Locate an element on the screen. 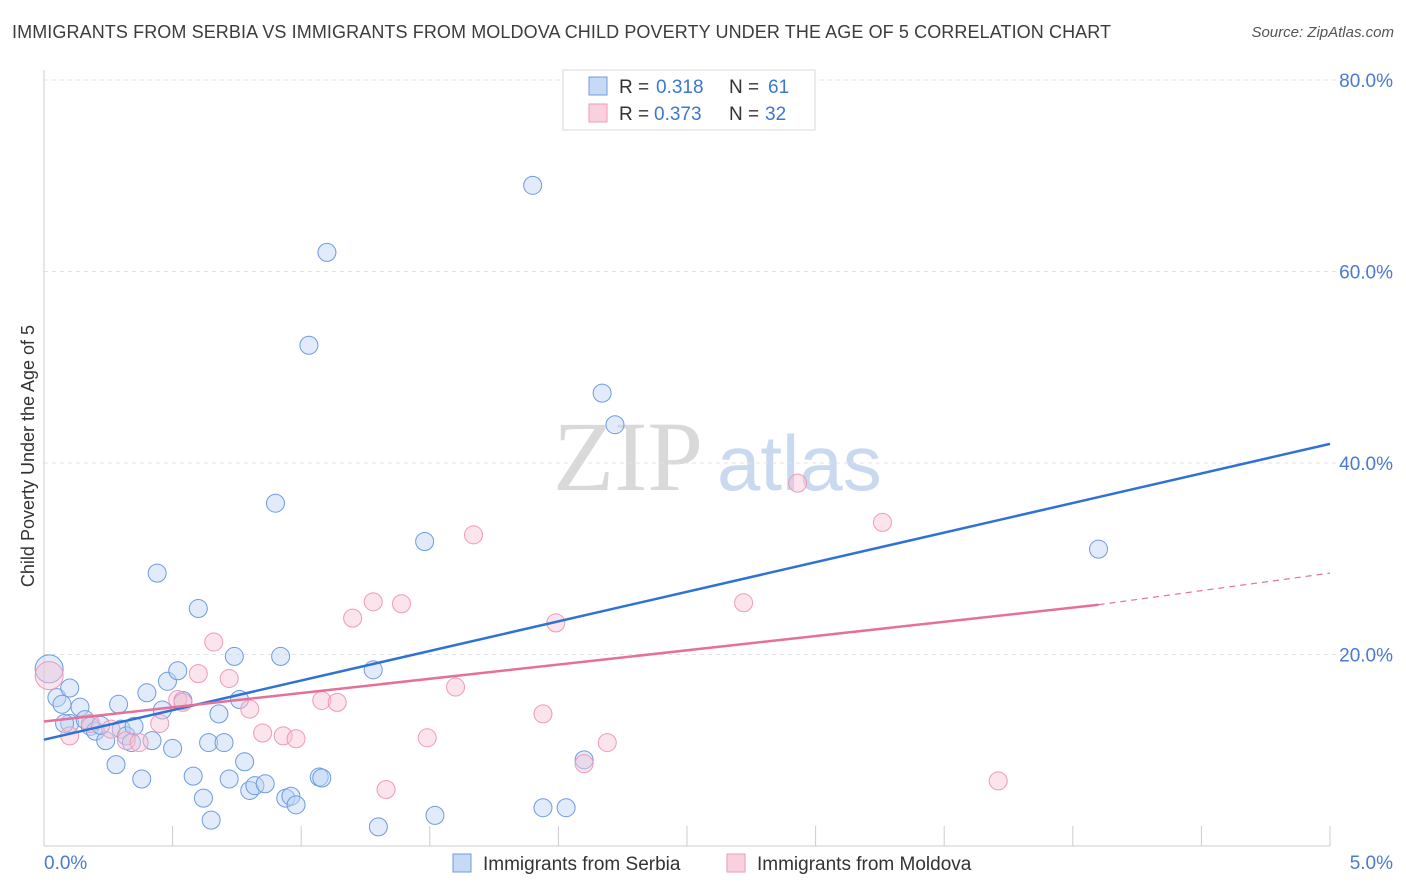 Image resolution: width=1406 pixels, height=892 pixels. moldova-trendline-extension is located at coordinates (1214, 589).